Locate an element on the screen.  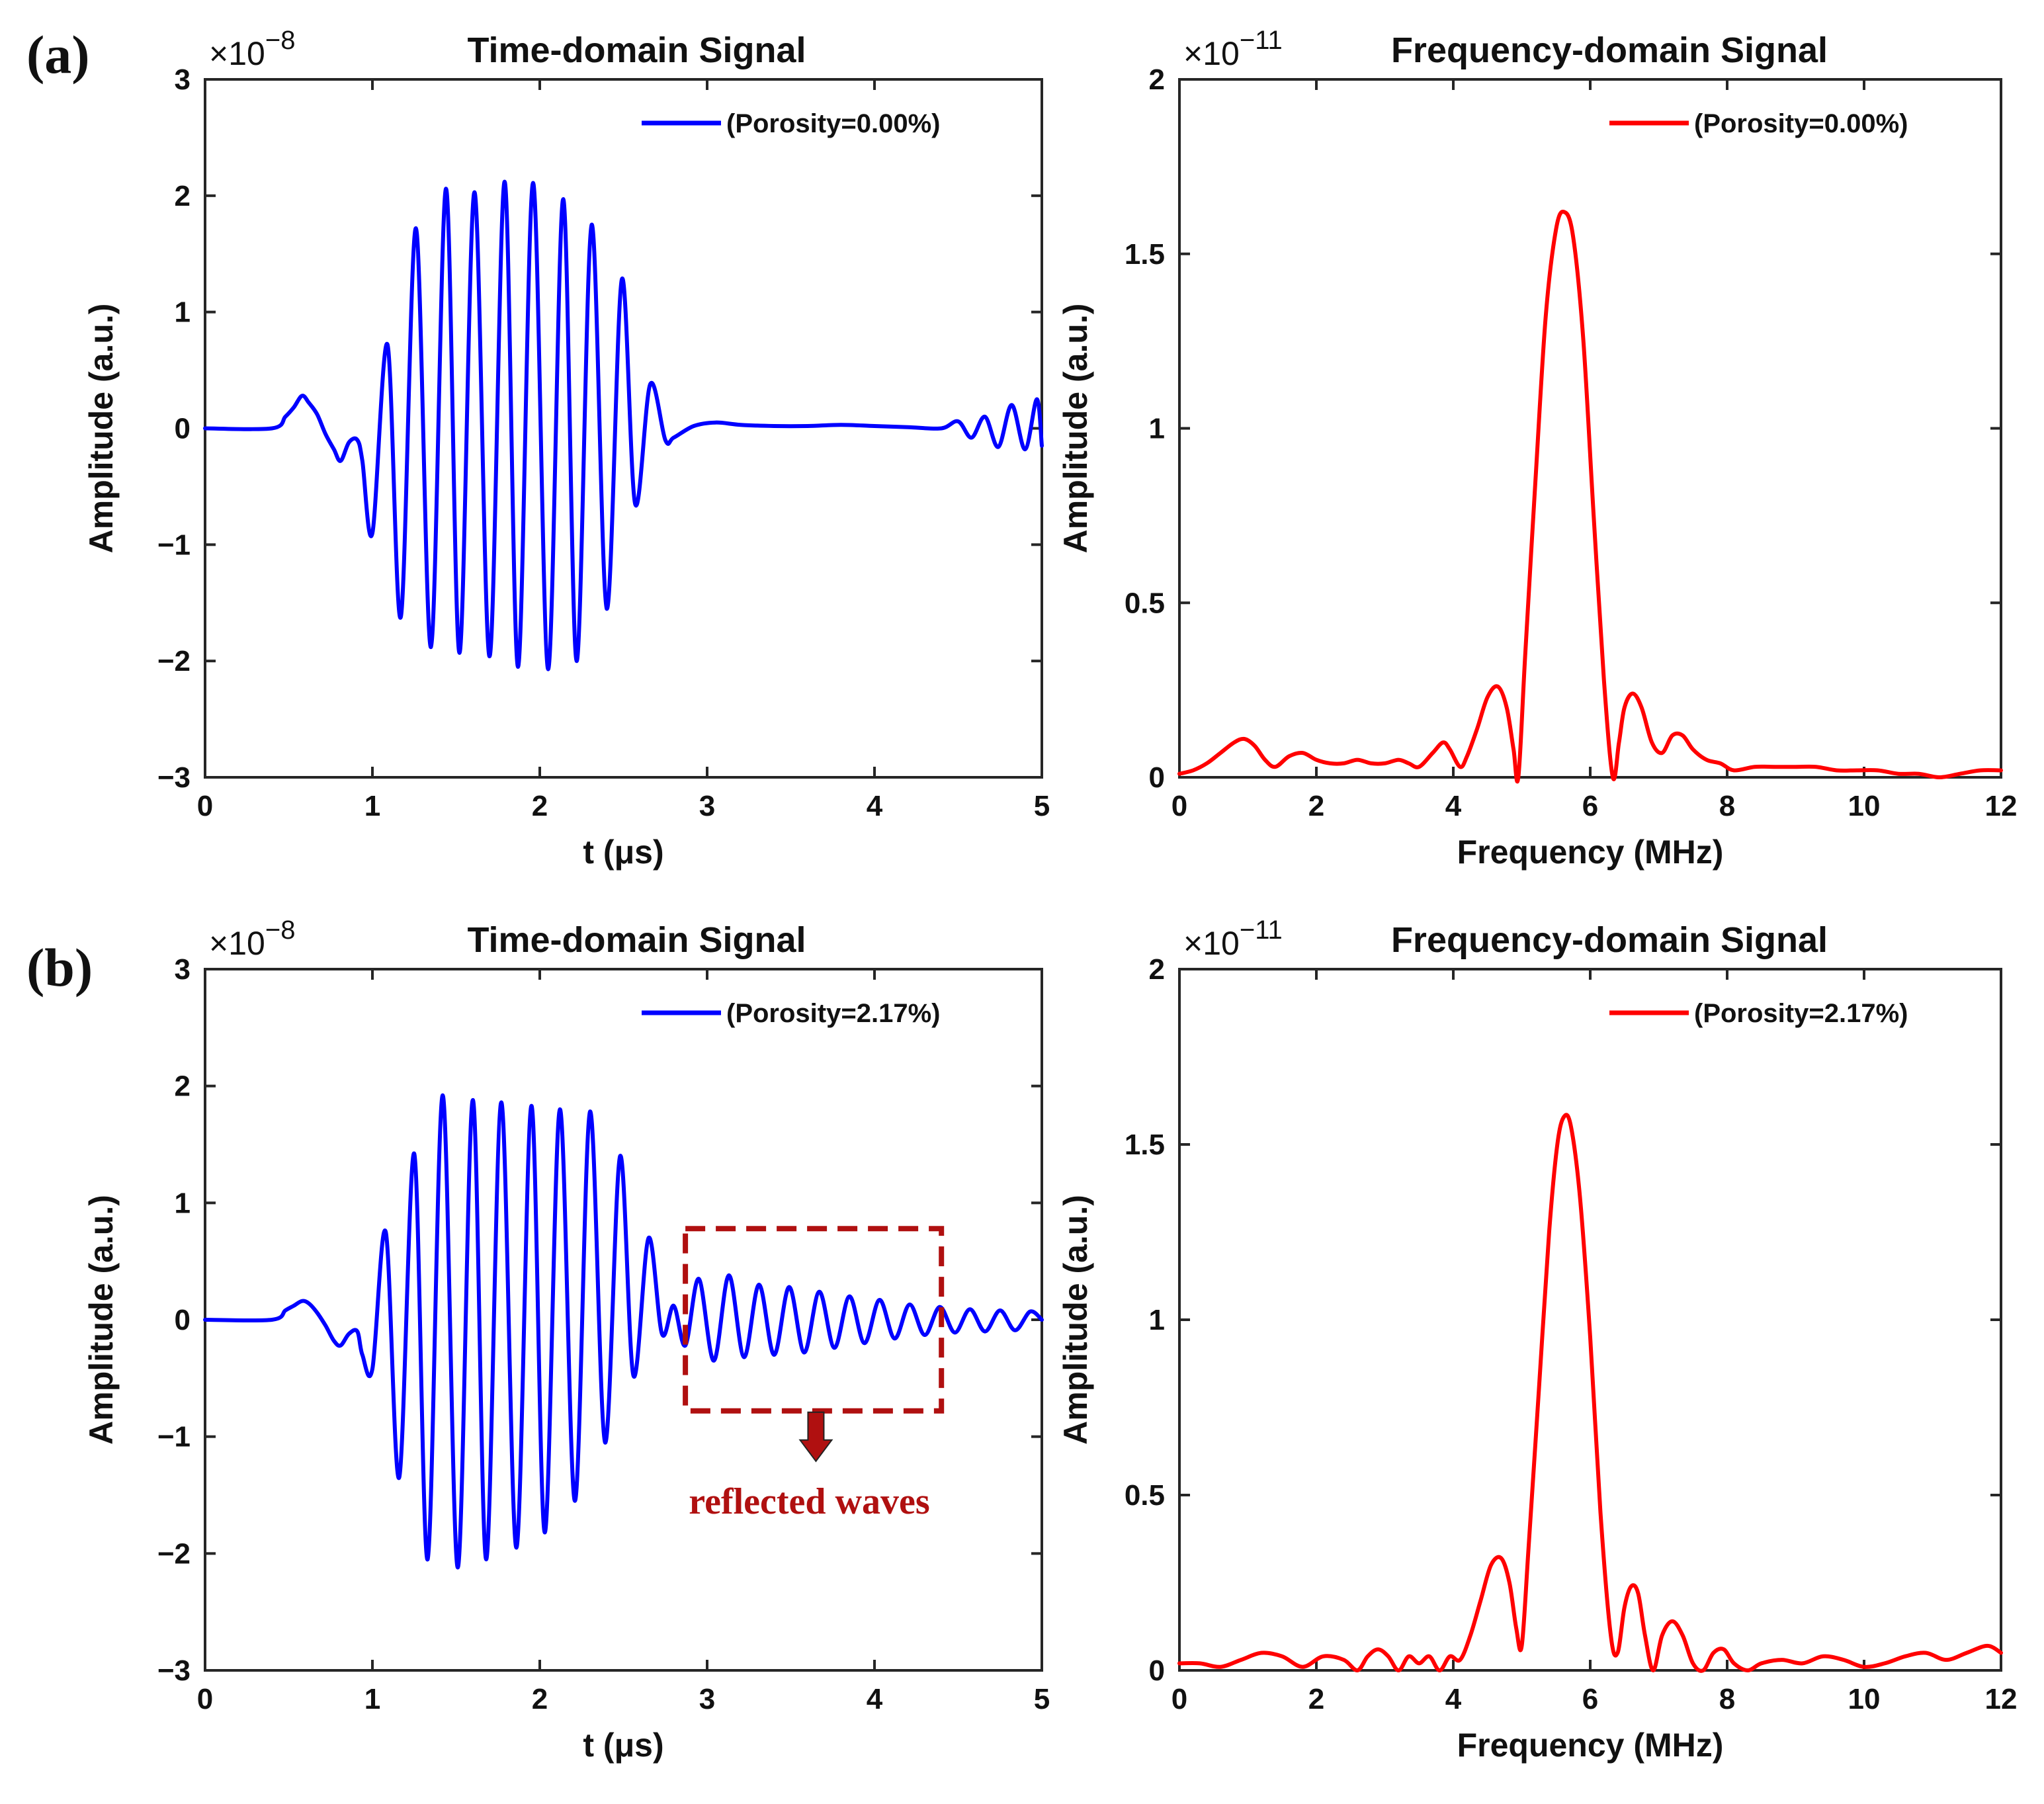
annotation-label: reflected waves is located at coordinates (809, 1501).